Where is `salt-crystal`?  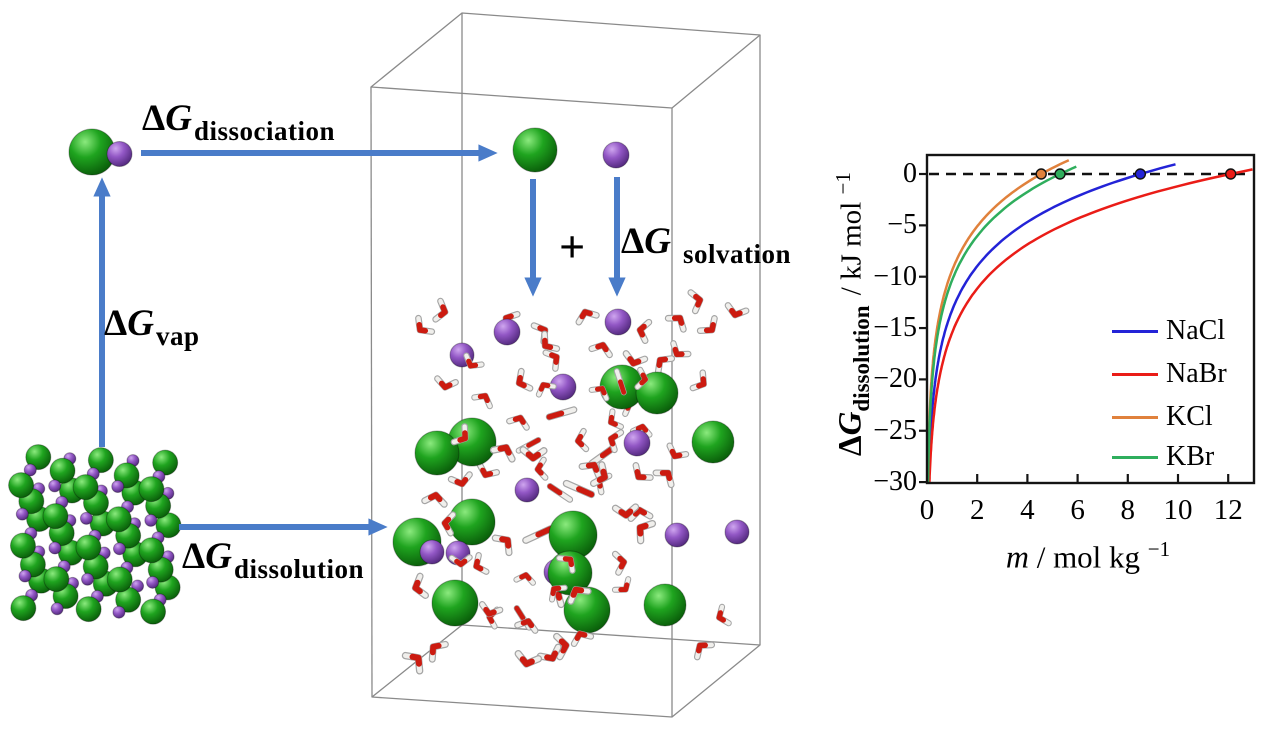 salt-crystal is located at coordinates (95, 534).